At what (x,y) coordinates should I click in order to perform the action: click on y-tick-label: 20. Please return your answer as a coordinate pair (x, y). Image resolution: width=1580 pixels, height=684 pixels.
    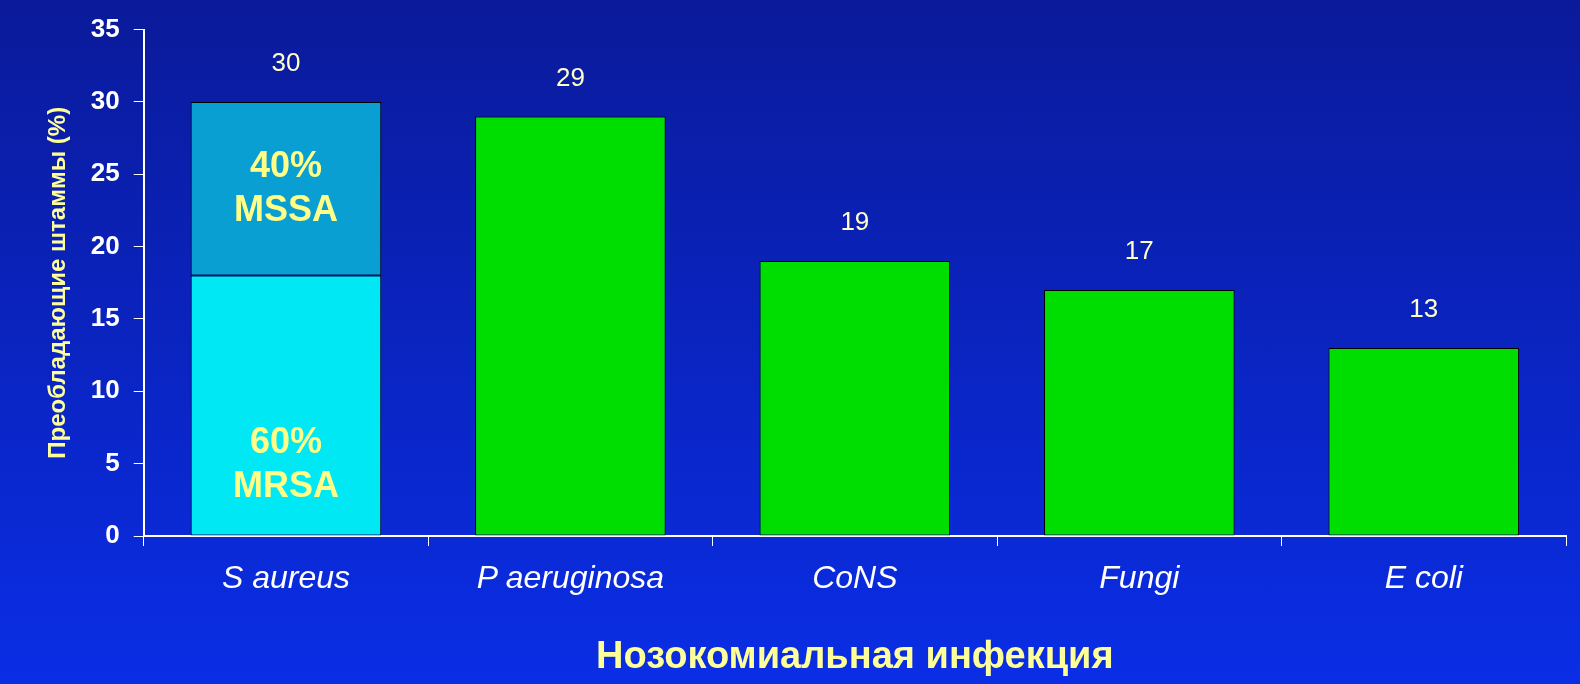
    Looking at the image, I should click on (105, 244).